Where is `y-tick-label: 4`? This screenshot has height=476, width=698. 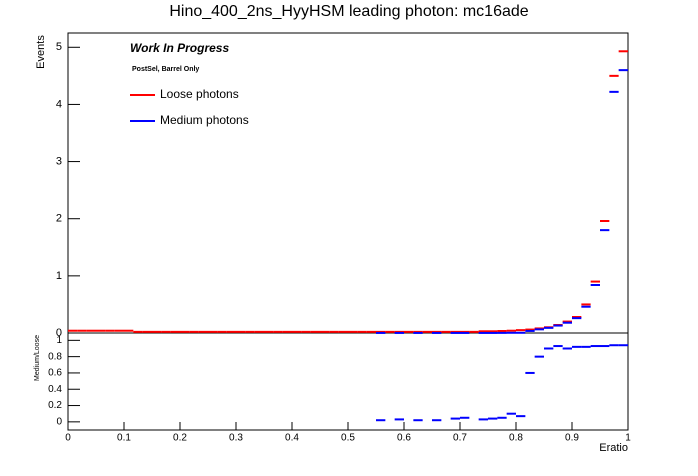 y-tick-label: 4 is located at coordinates (59, 104).